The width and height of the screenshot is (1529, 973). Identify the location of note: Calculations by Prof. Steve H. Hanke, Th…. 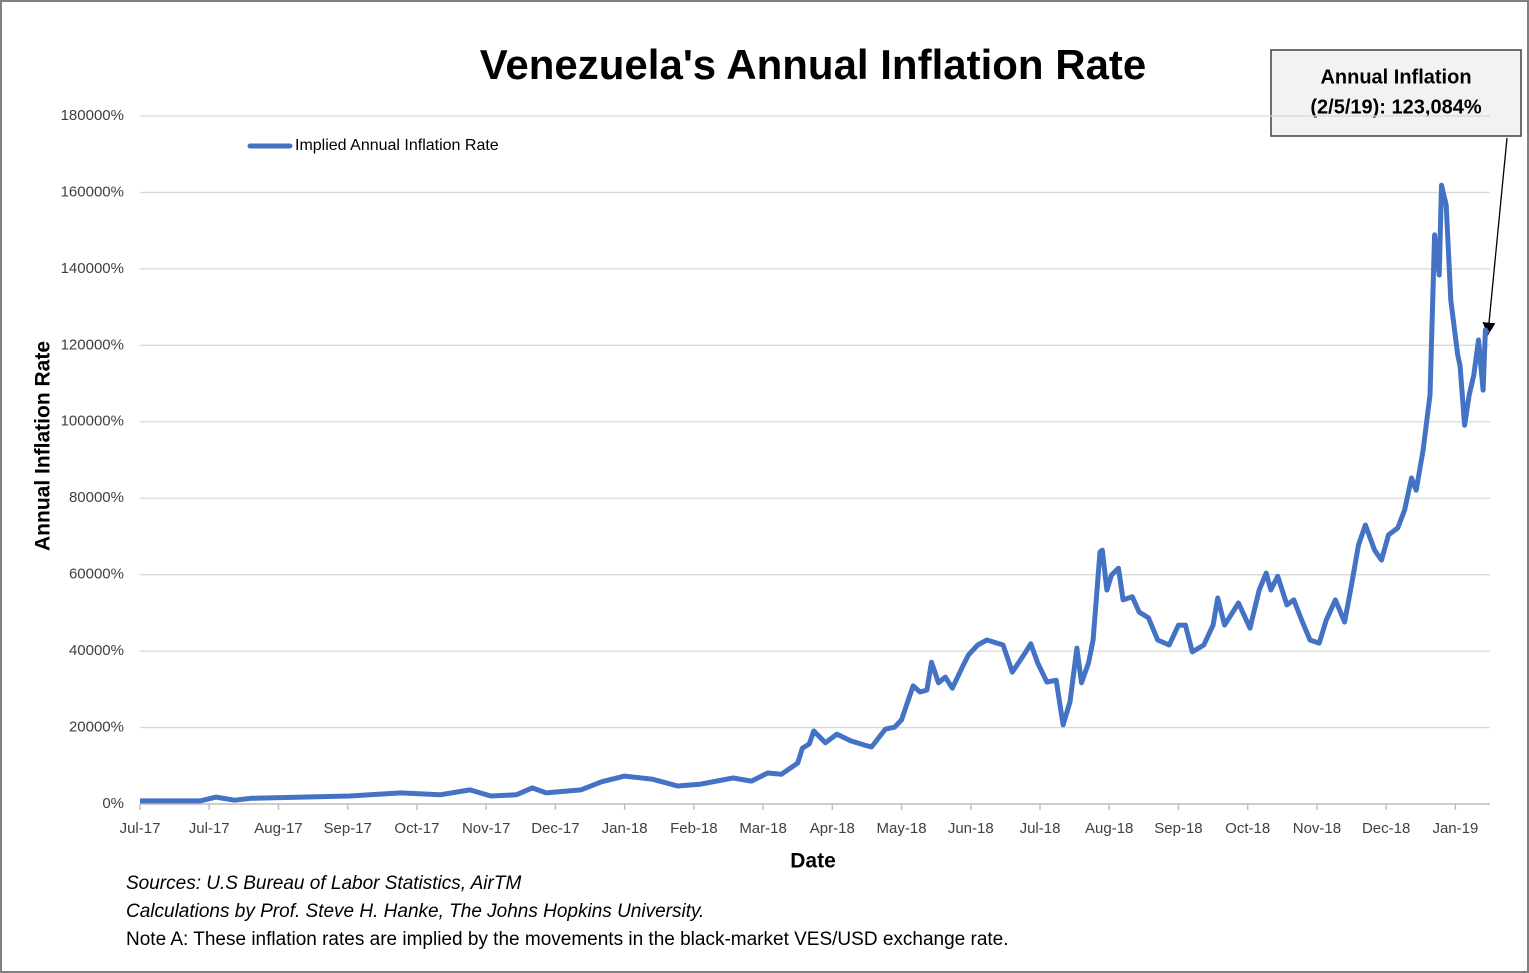
(415, 911).